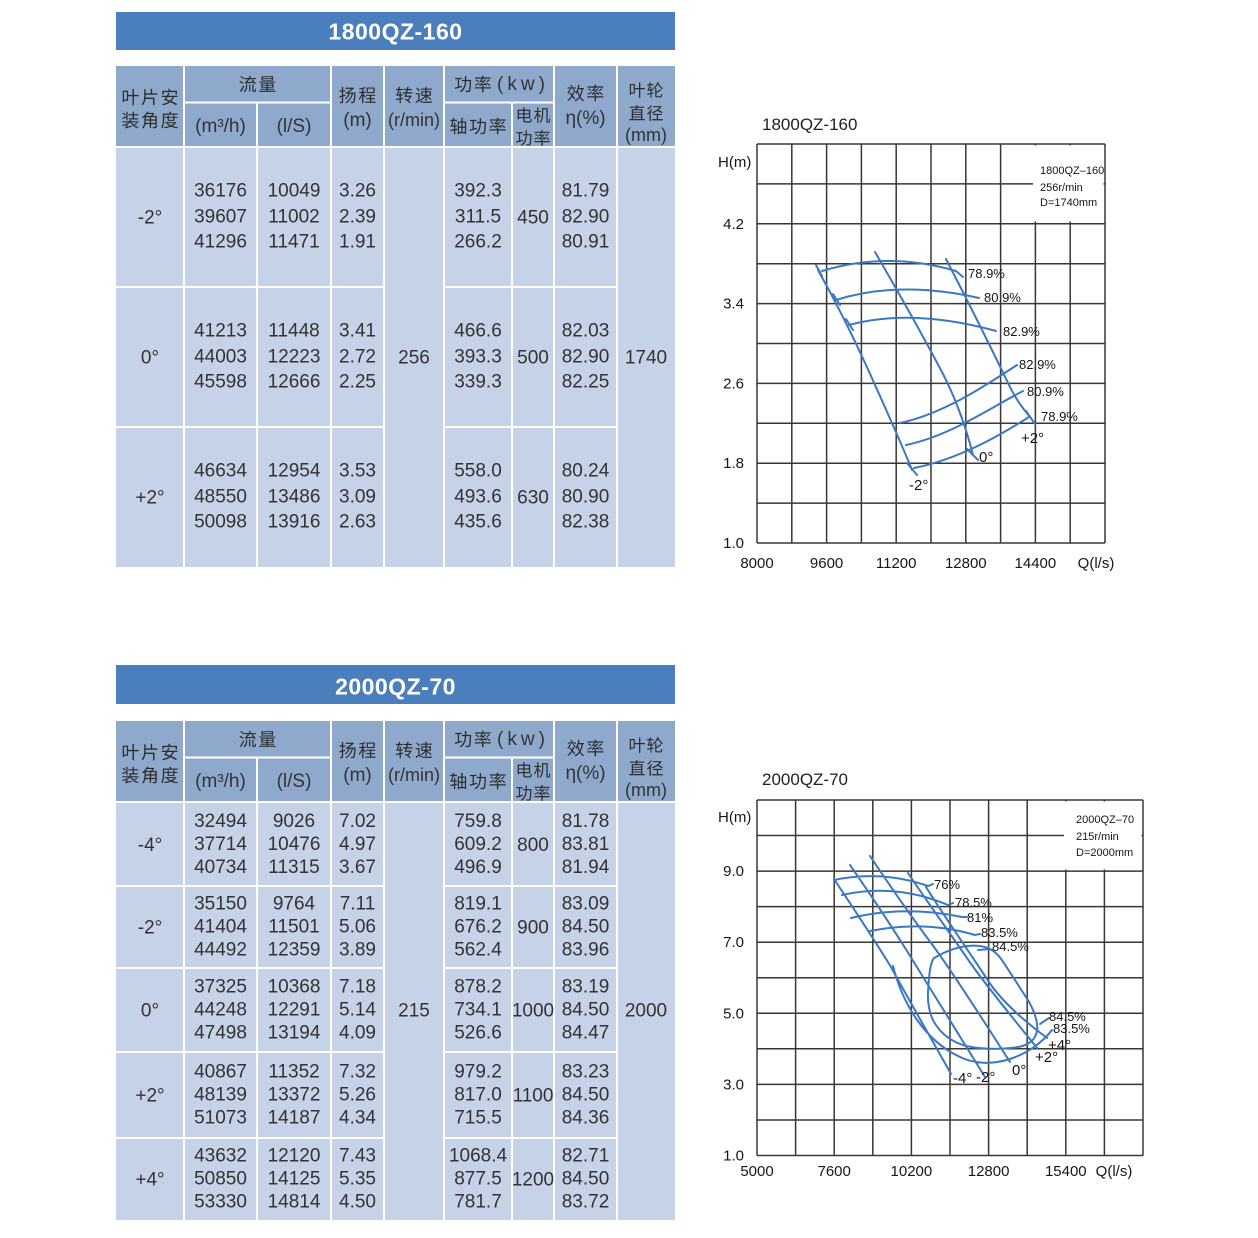 Image resolution: width=1258 pixels, height=1238 pixels. I want to click on svg-text: 80.90, so click(586, 497).